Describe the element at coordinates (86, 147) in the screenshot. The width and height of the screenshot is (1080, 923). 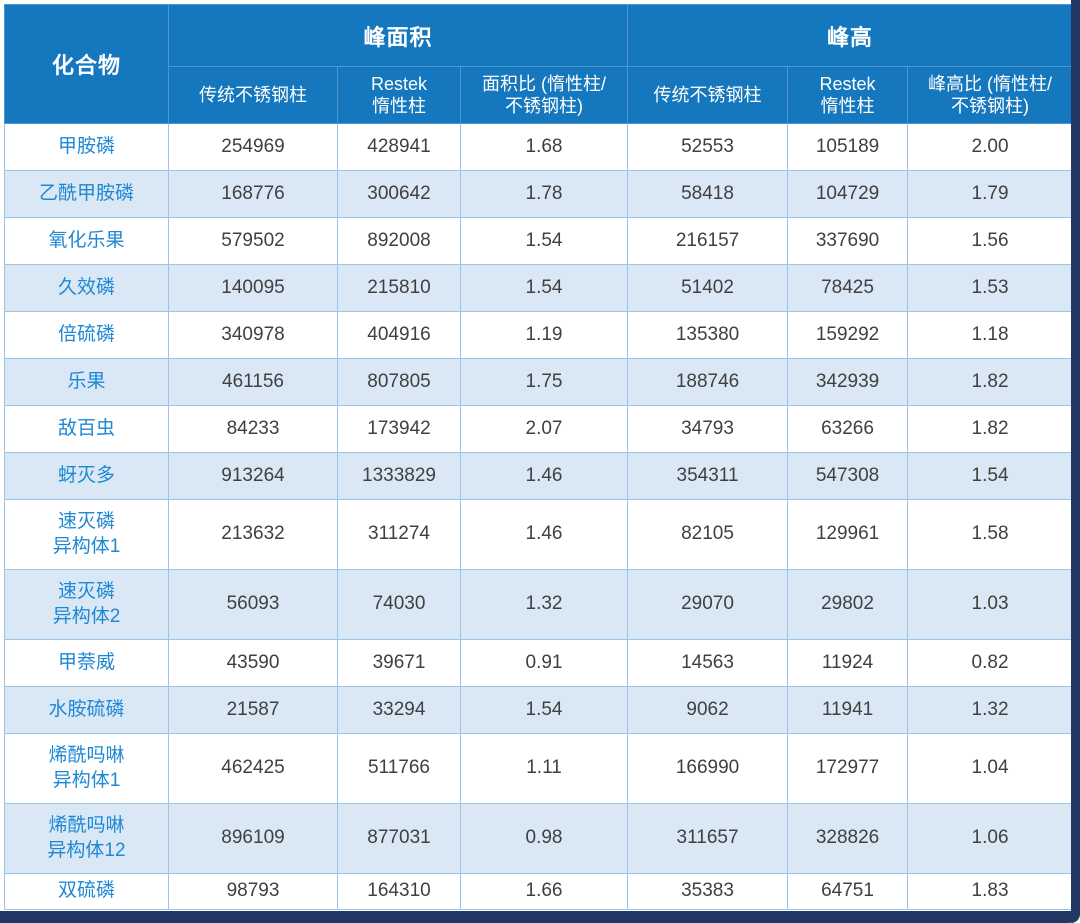
I see `compound-cell: 甲胺磷` at that location.